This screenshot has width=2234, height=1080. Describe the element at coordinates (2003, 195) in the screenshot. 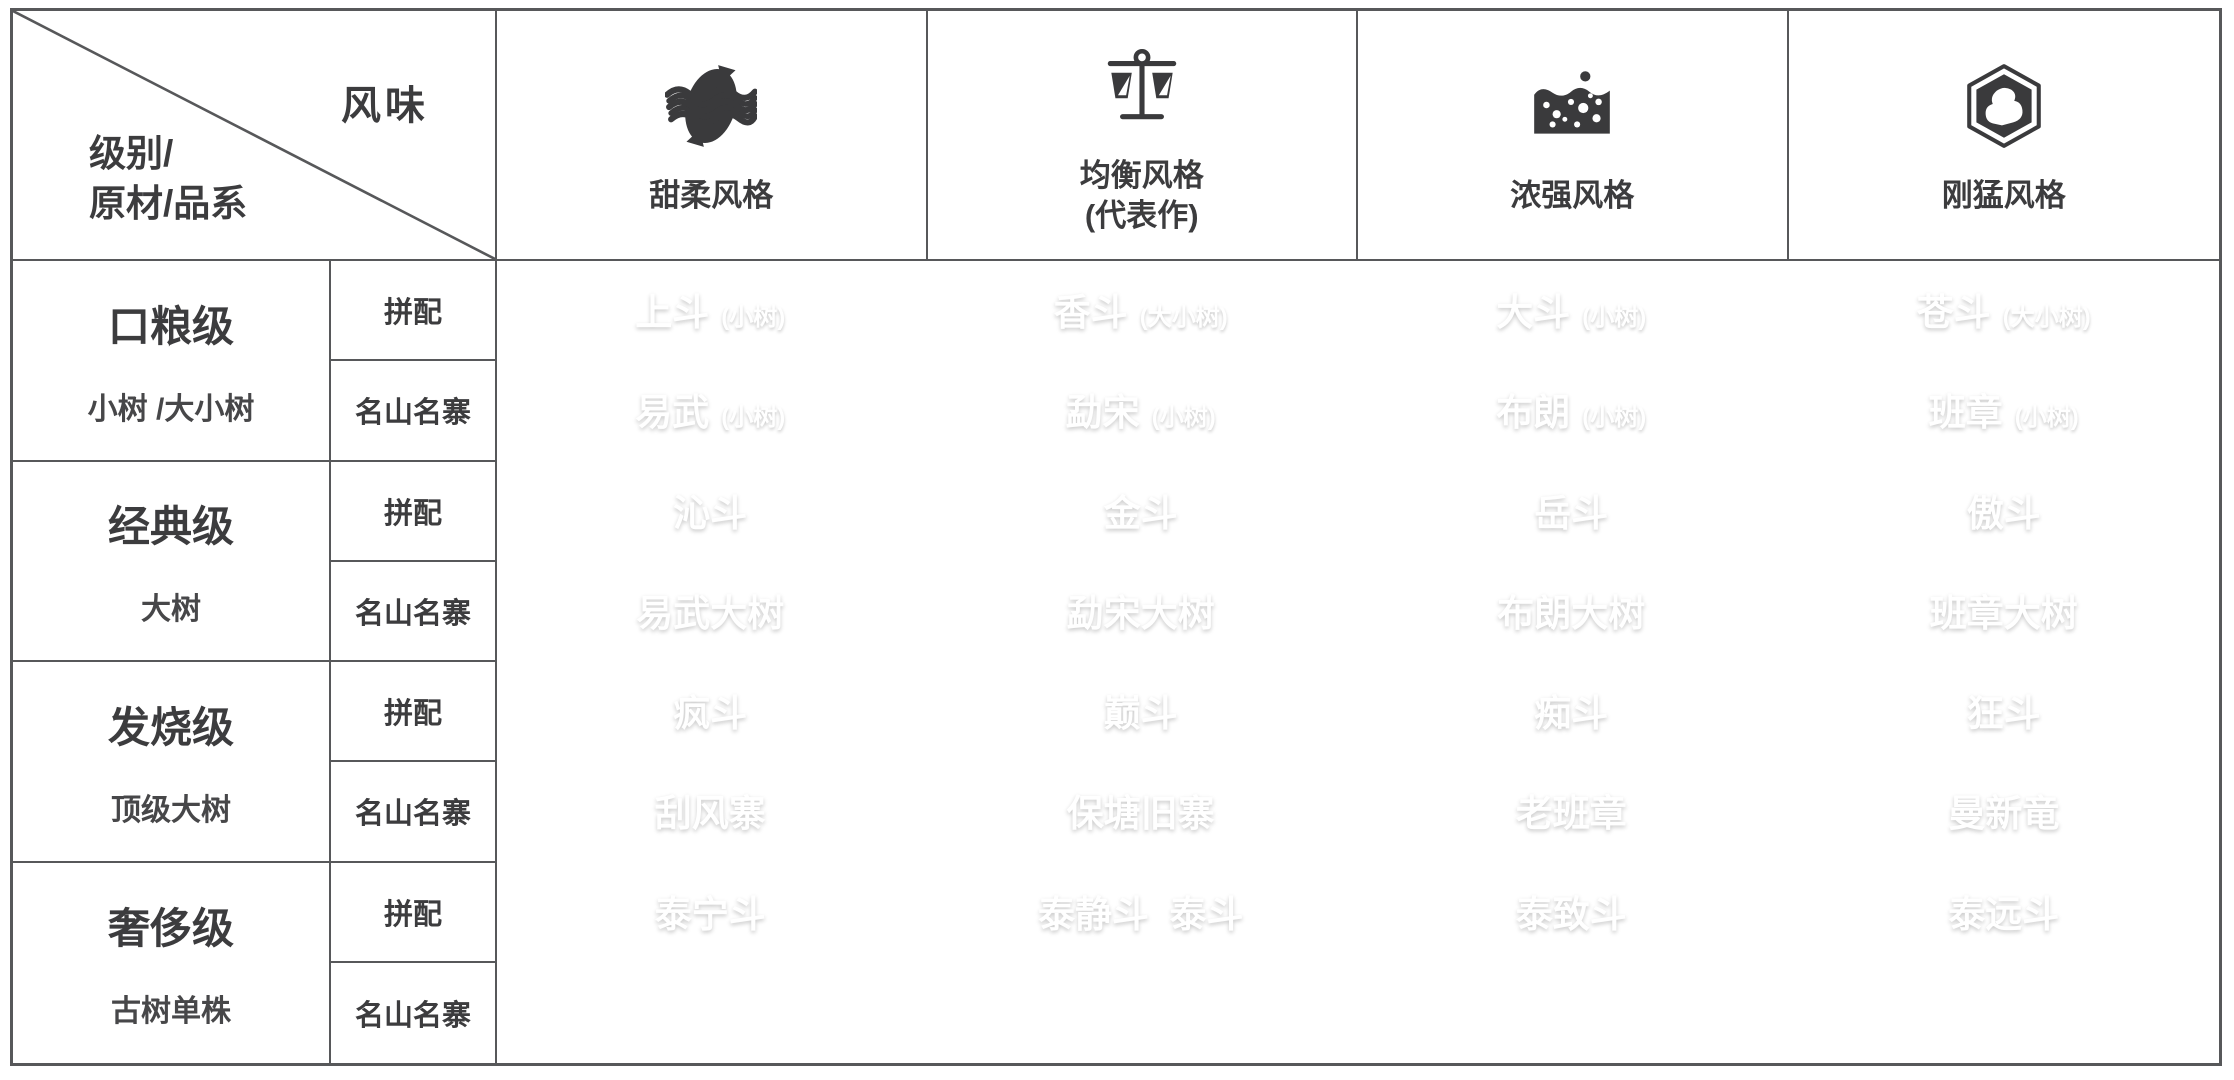

I see `column-label-fierce: 刚猛风格` at that location.